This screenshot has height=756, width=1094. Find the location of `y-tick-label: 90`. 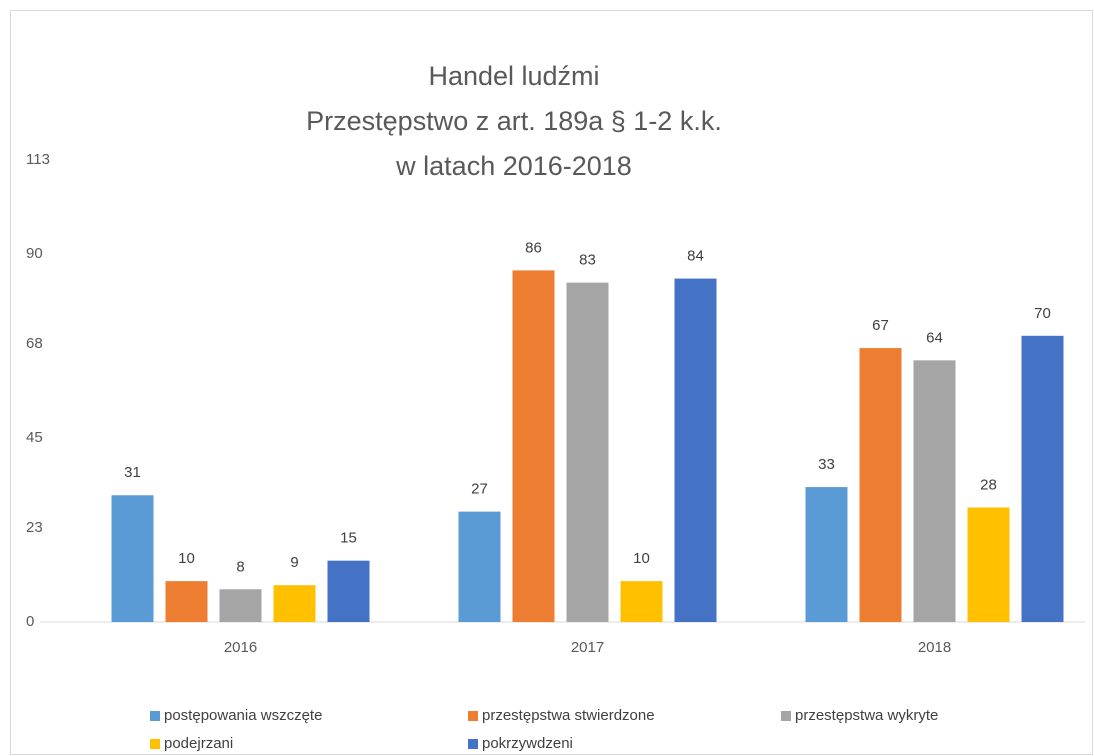

y-tick-label: 90 is located at coordinates (34, 253).